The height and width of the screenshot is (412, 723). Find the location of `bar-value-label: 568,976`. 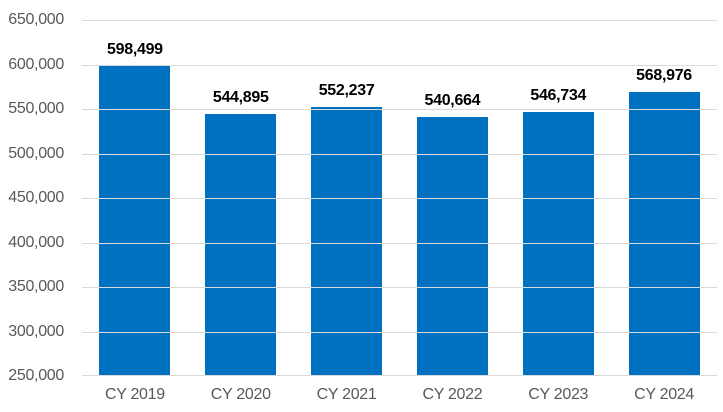

bar-value-label: 568,976 is located at coordinates (664, 76).